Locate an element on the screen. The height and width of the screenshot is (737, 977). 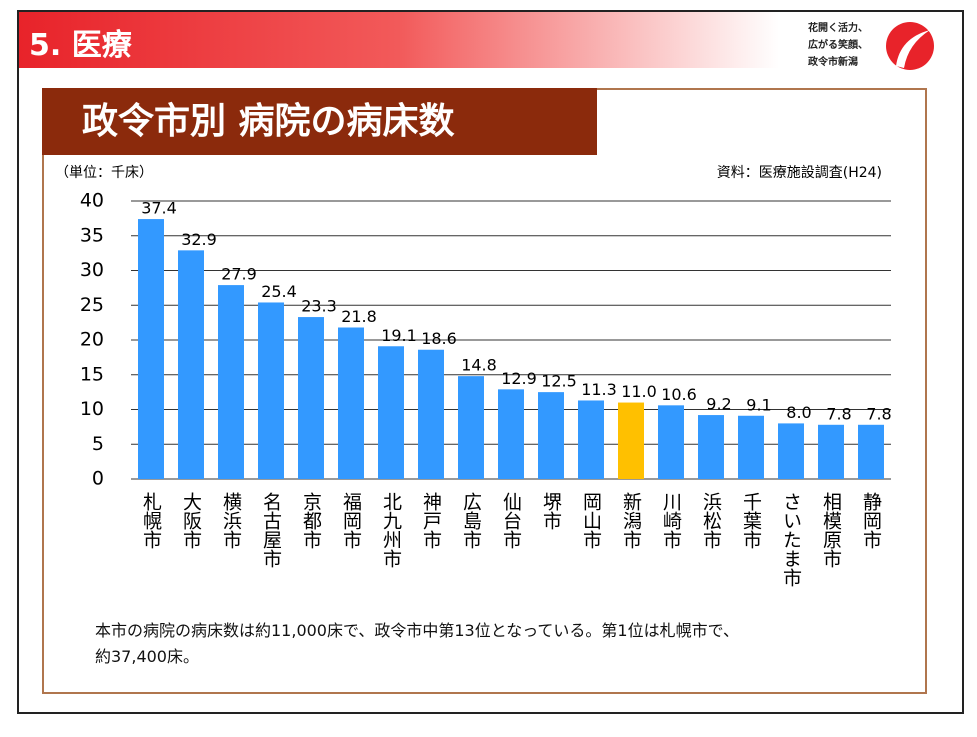
unit-label: （単位：千床） is located at coordinates (104, 173).